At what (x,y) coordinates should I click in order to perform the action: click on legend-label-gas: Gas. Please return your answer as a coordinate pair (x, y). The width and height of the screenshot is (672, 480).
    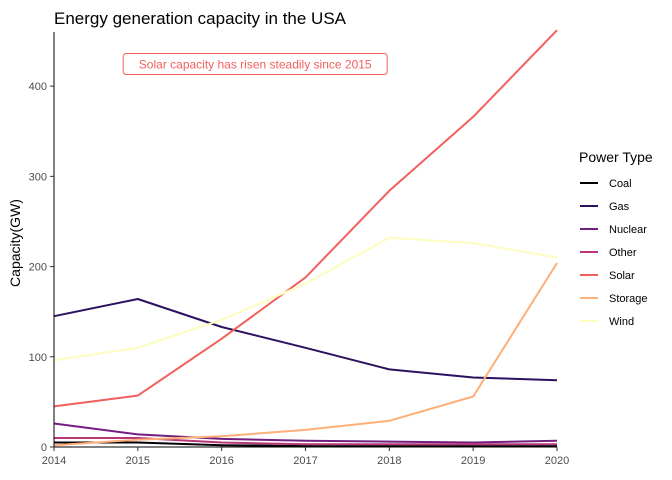
    Looking at the image, I should click on (619, 207).